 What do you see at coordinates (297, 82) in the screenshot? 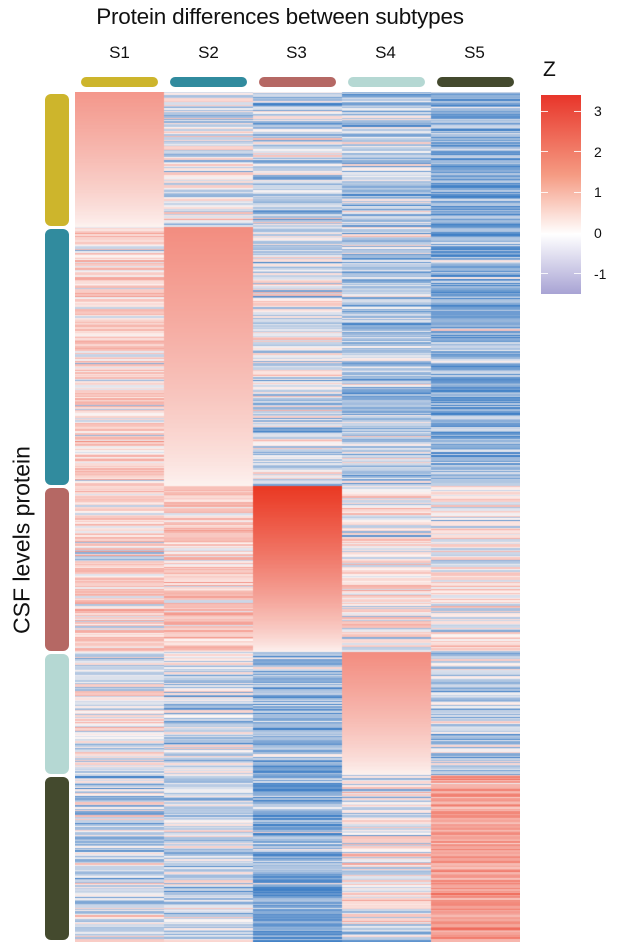
I see `column-annotation-s3` at bounding box center [297, 82].